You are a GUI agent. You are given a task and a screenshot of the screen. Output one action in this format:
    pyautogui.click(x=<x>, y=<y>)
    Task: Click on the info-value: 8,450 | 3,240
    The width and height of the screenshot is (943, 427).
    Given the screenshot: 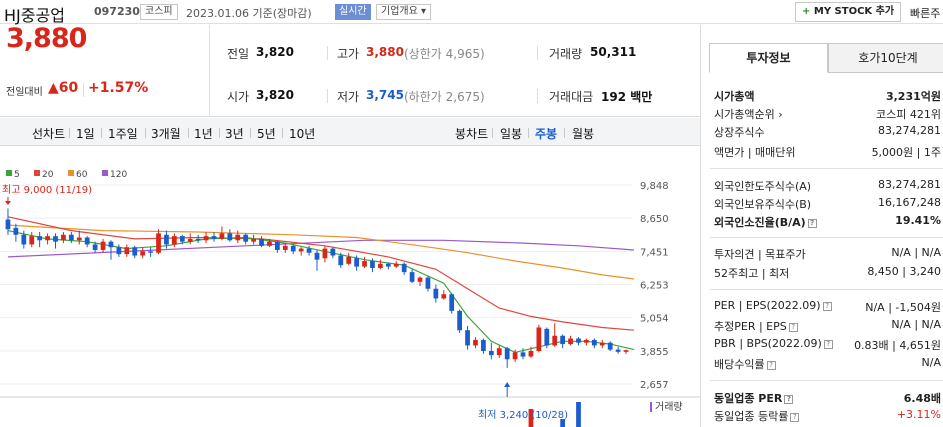 What is the action you would take?
    pyautogui.click(x=904, y=271)
    